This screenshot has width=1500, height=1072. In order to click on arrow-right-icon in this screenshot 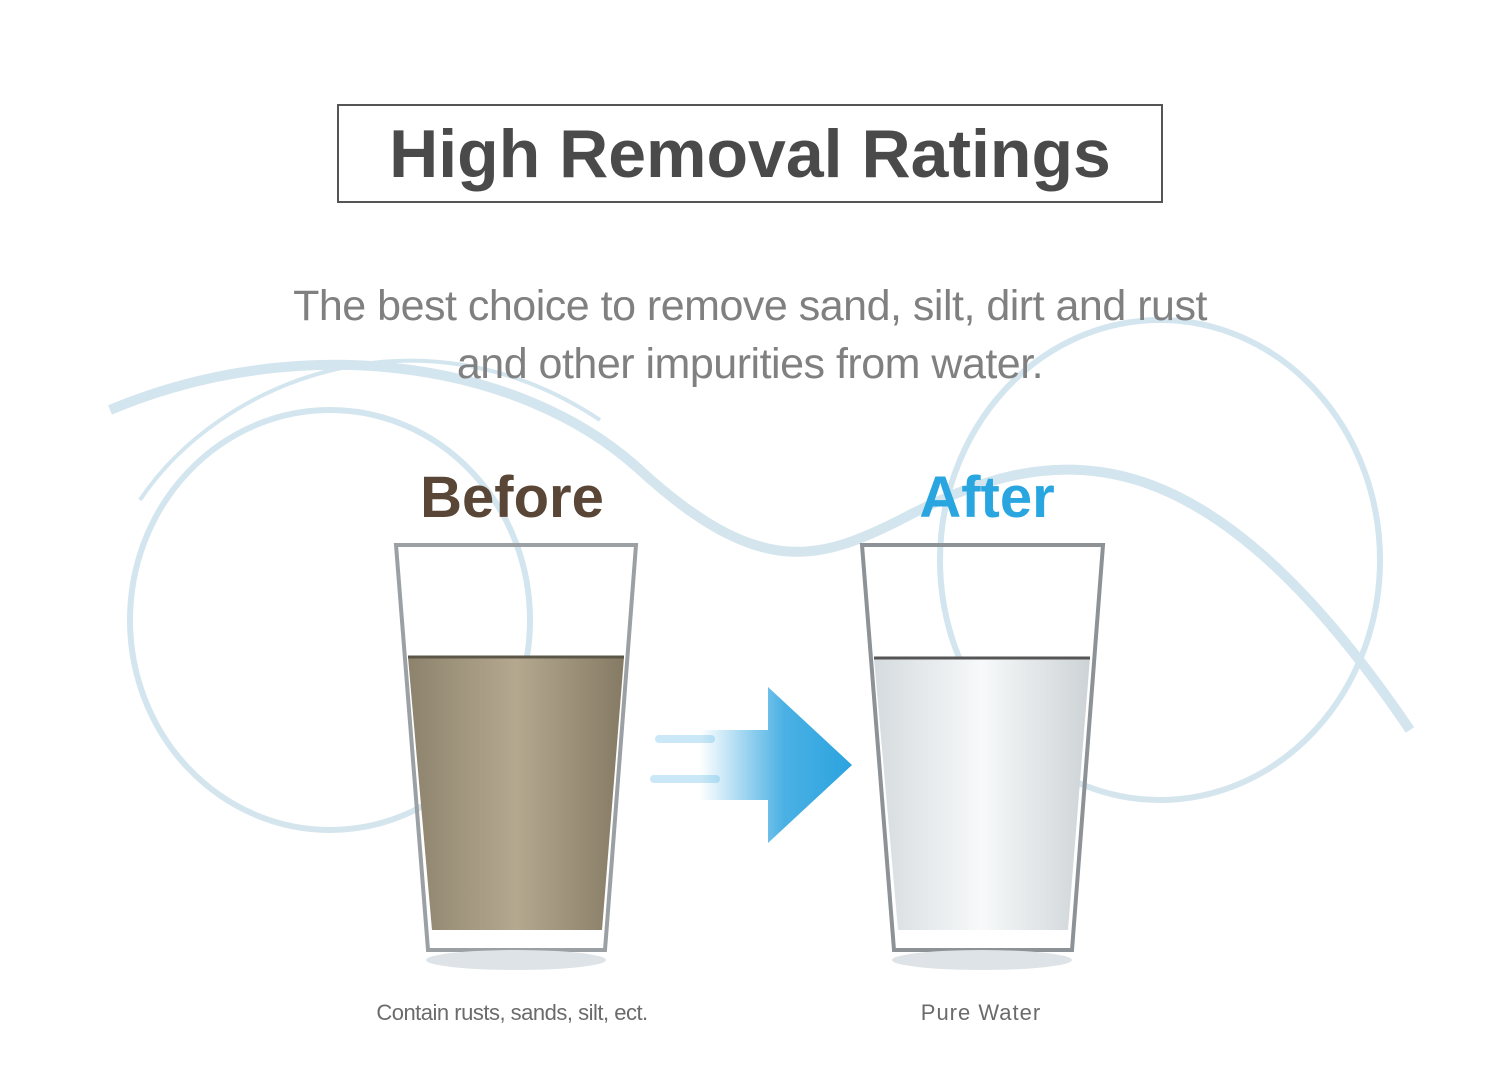, I will do `click(751, 765)`.